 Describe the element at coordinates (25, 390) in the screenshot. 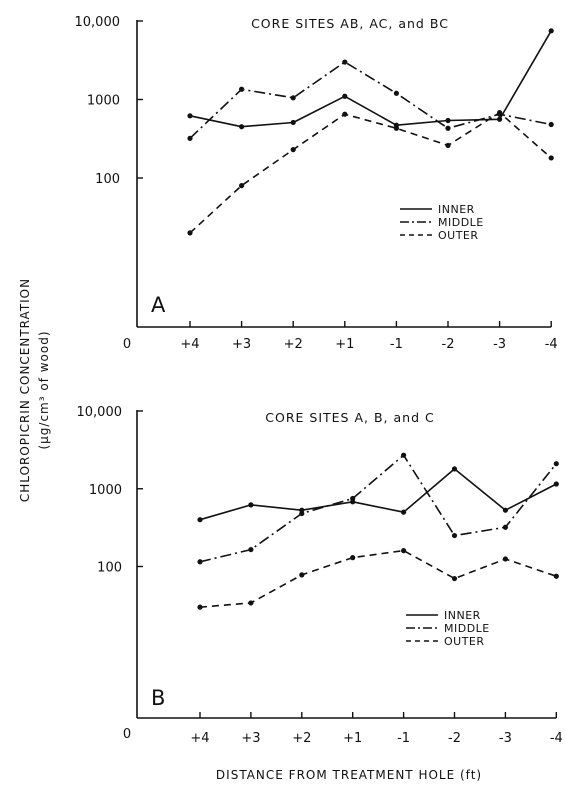

I see `y-axis-title: CHLOROPICRIN CONCENTRATION` at that location.